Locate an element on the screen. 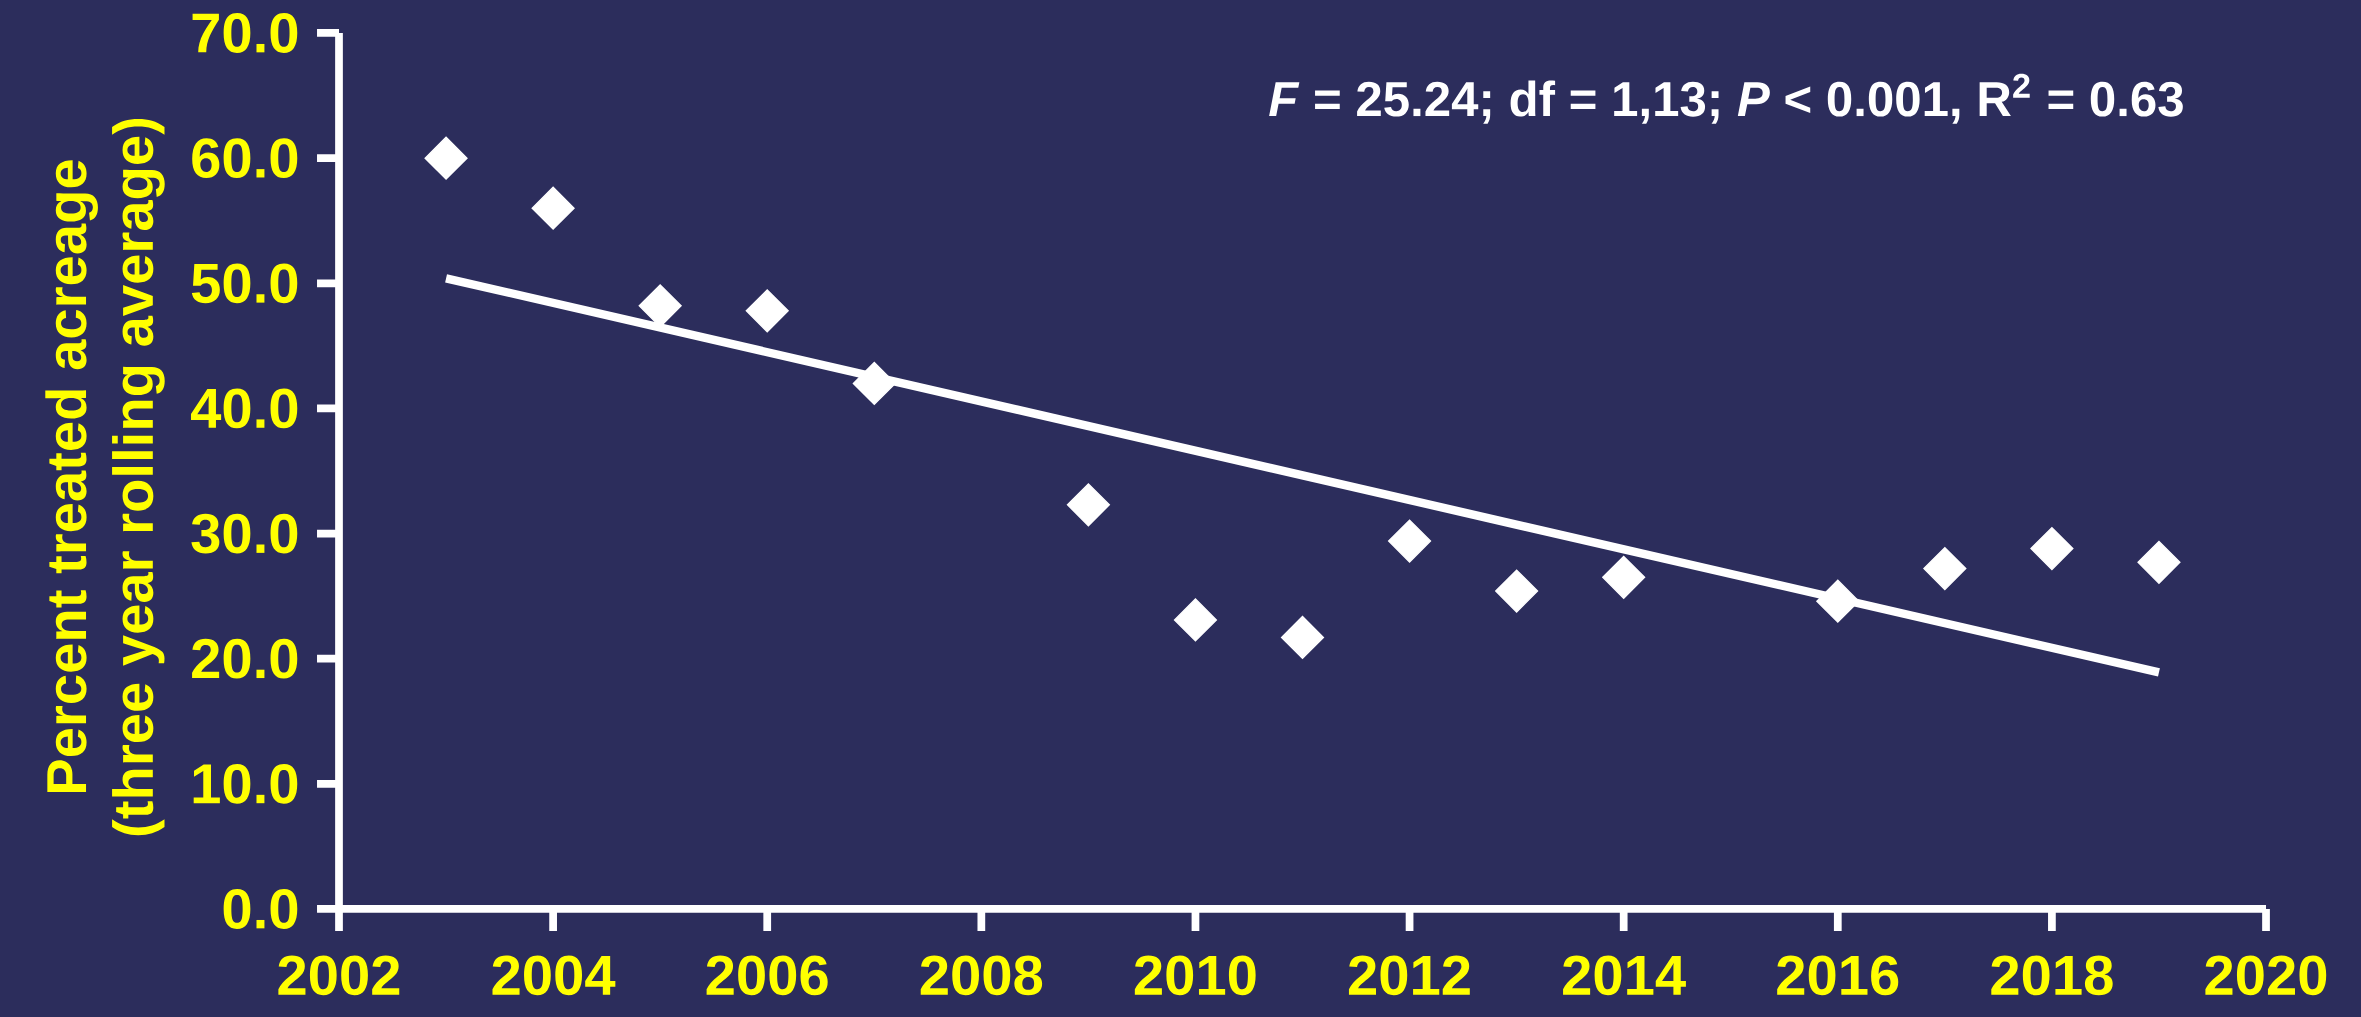  x-tick-label: 2002 is located at coordinates (339, 975).